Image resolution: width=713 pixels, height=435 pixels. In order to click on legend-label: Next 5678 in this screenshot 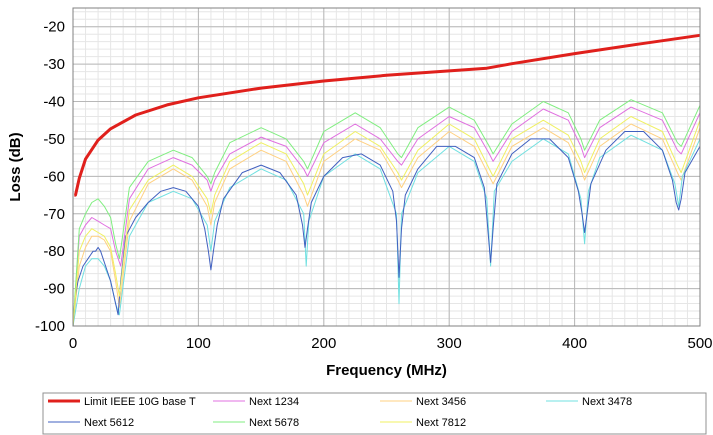, I will do `click(274, 423)`.